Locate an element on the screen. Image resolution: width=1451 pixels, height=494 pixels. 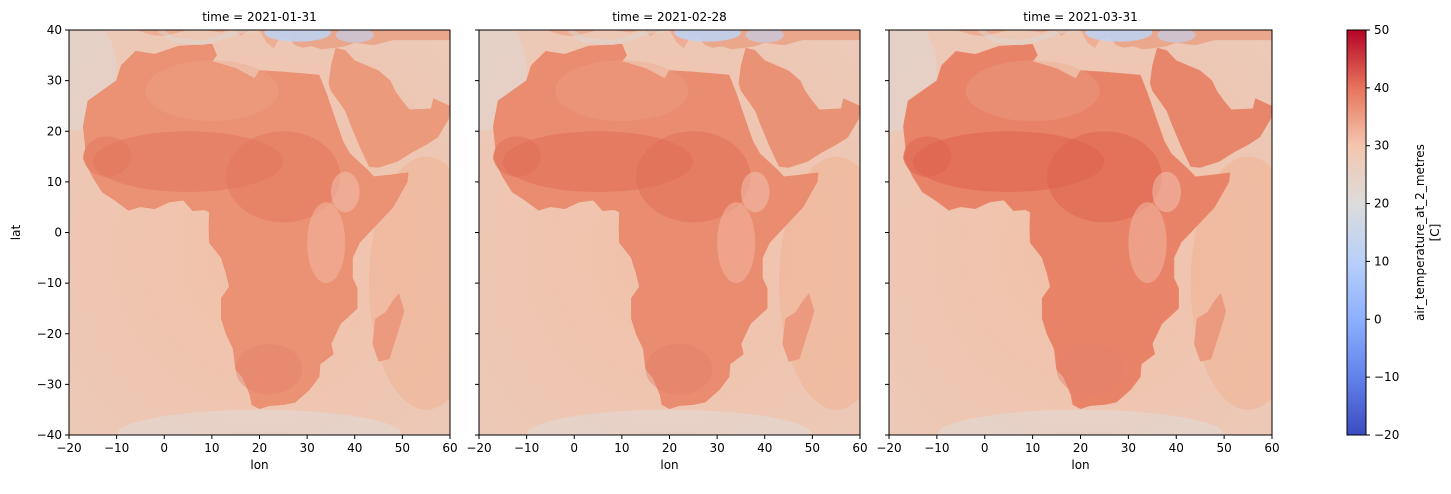
y-tick-label: −30 is located at coordinates (49, 384).